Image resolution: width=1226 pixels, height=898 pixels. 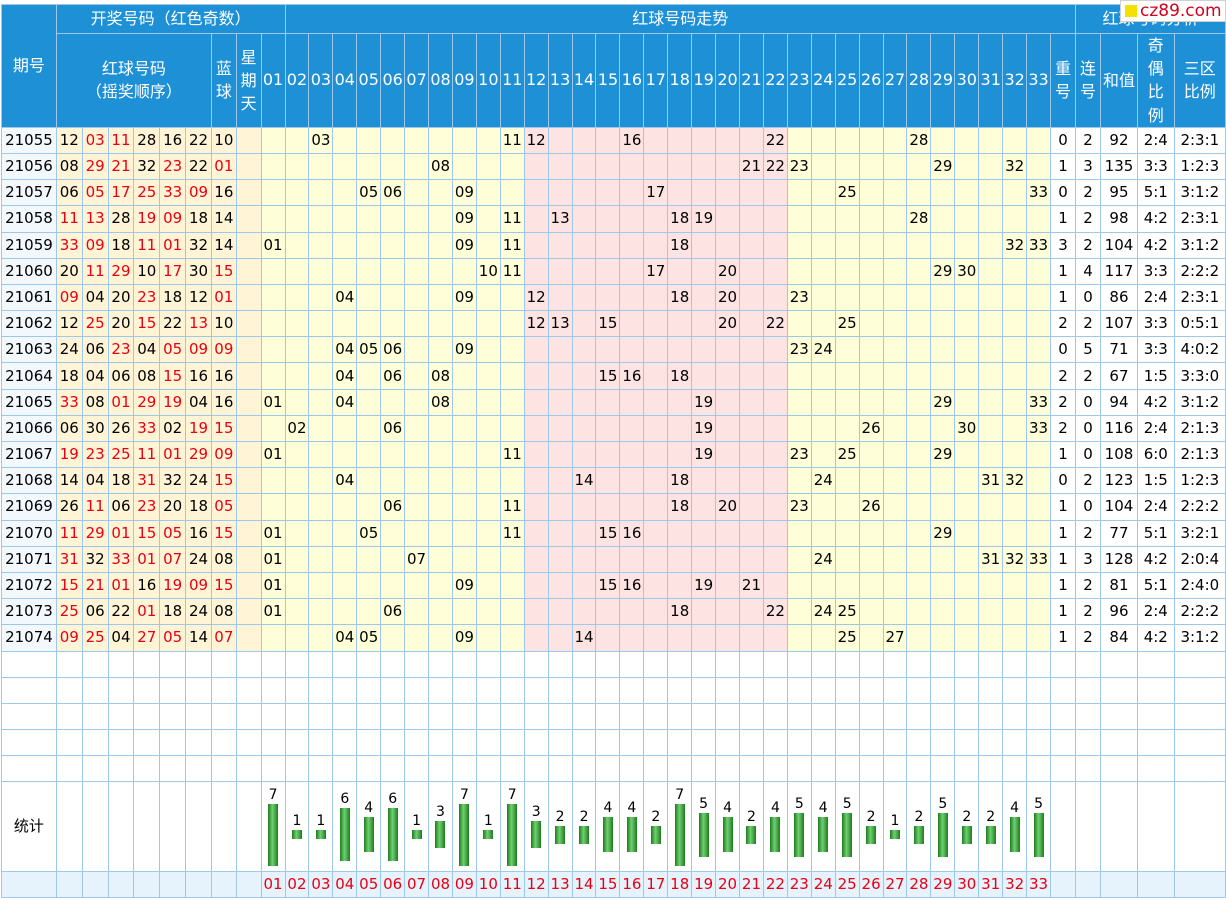 What do you see at coordinates (198, 324) in the screenshot?
I see `red-ball-cell: 13` at bounding box center [198, 324].